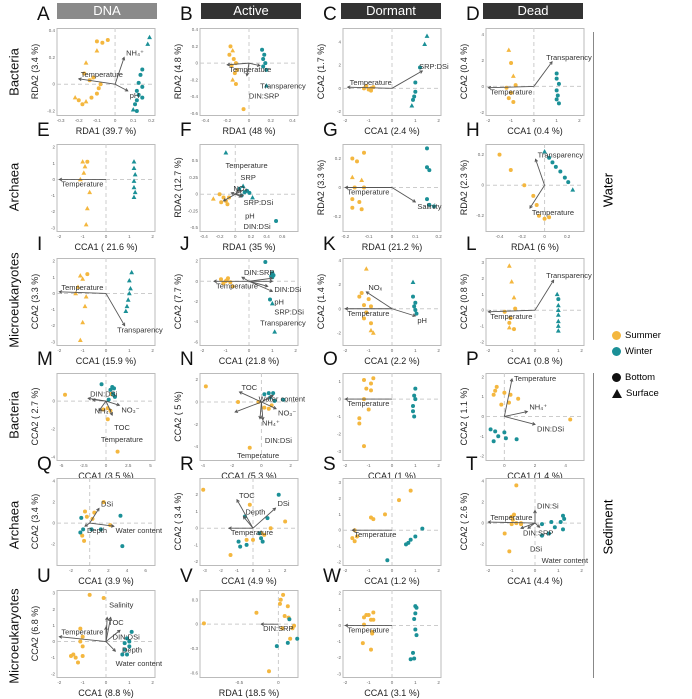  Describe the element at coordinates (193, 210) in the screenshot. I see `y-tick-label: -0.25` at that location.